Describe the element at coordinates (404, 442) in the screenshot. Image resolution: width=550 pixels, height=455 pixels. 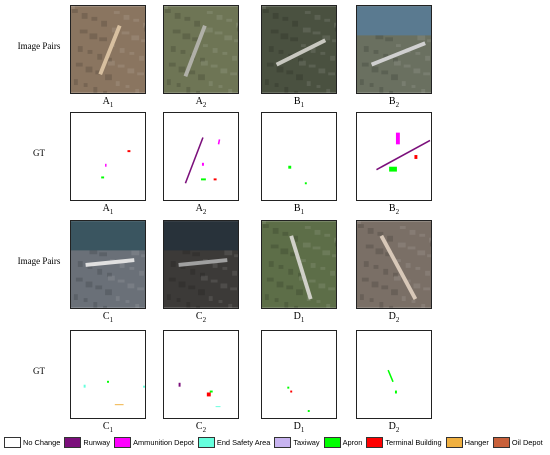
I see `legend-item: Terminal Building` at that location.